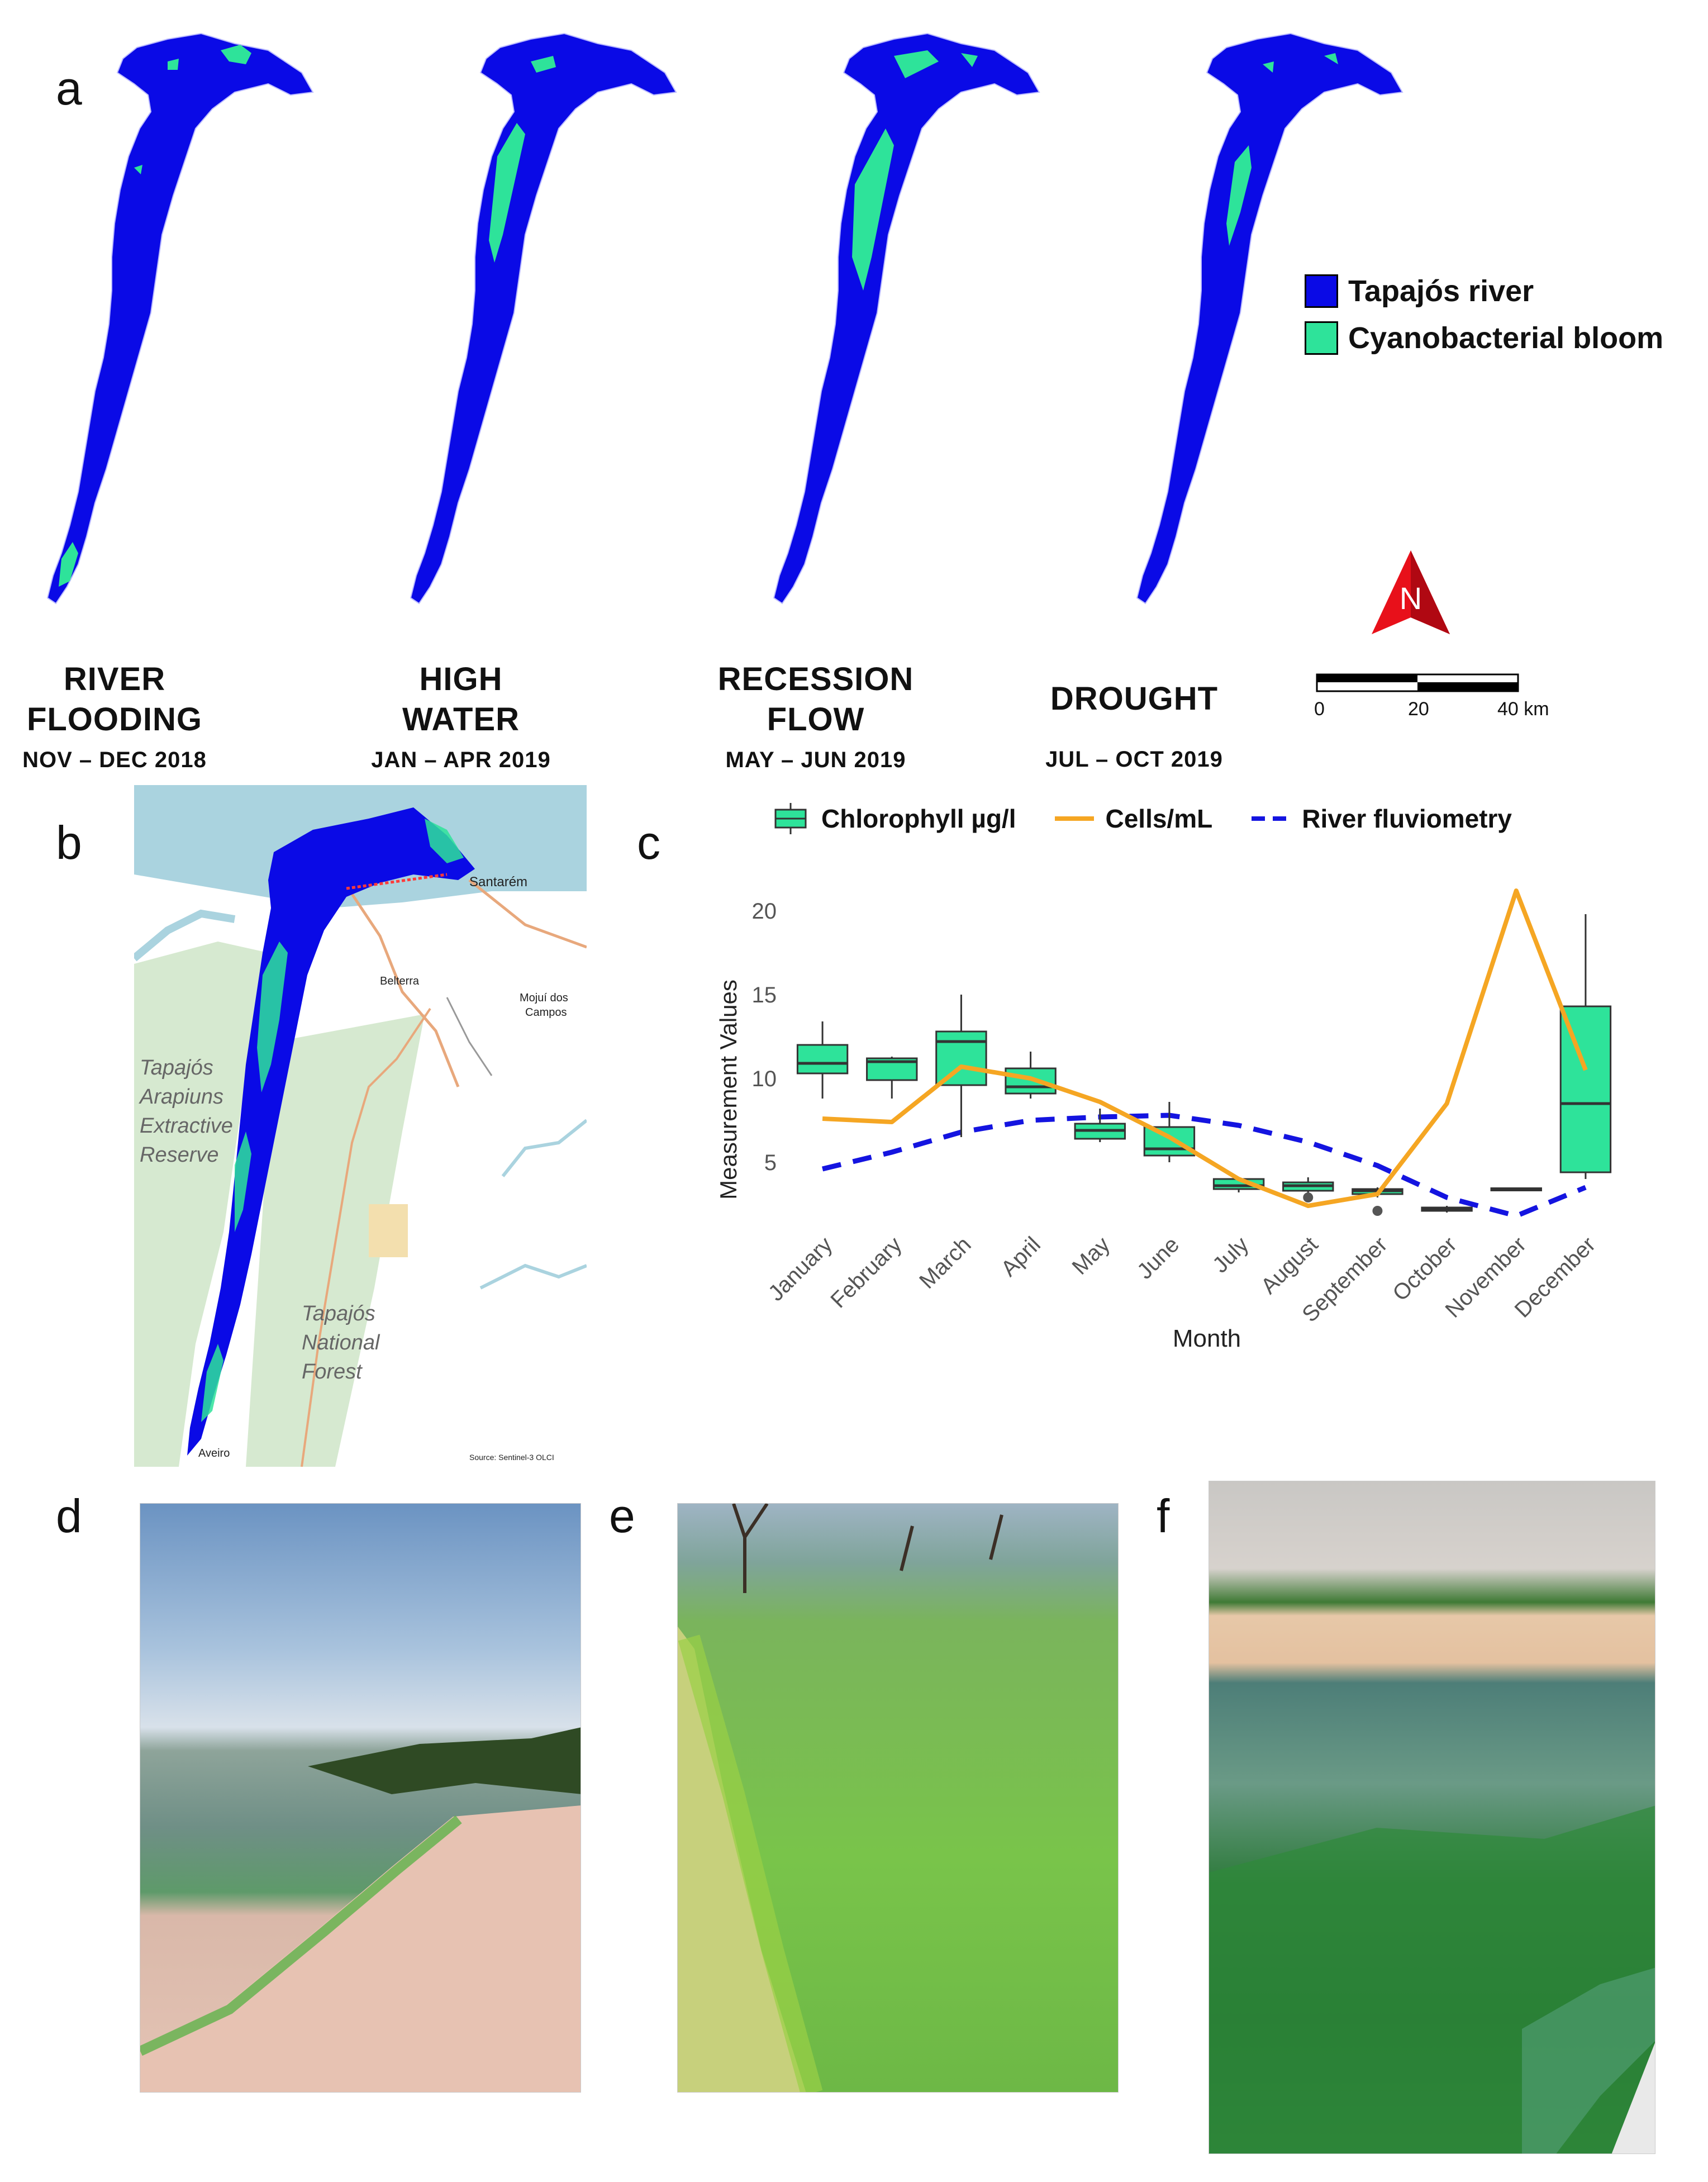 This screenshot has width=1708, height=2182. What do you see at coordinates (543, 318) in the screenshot?
I see `map-high-water` at bounding box center [543, 318].